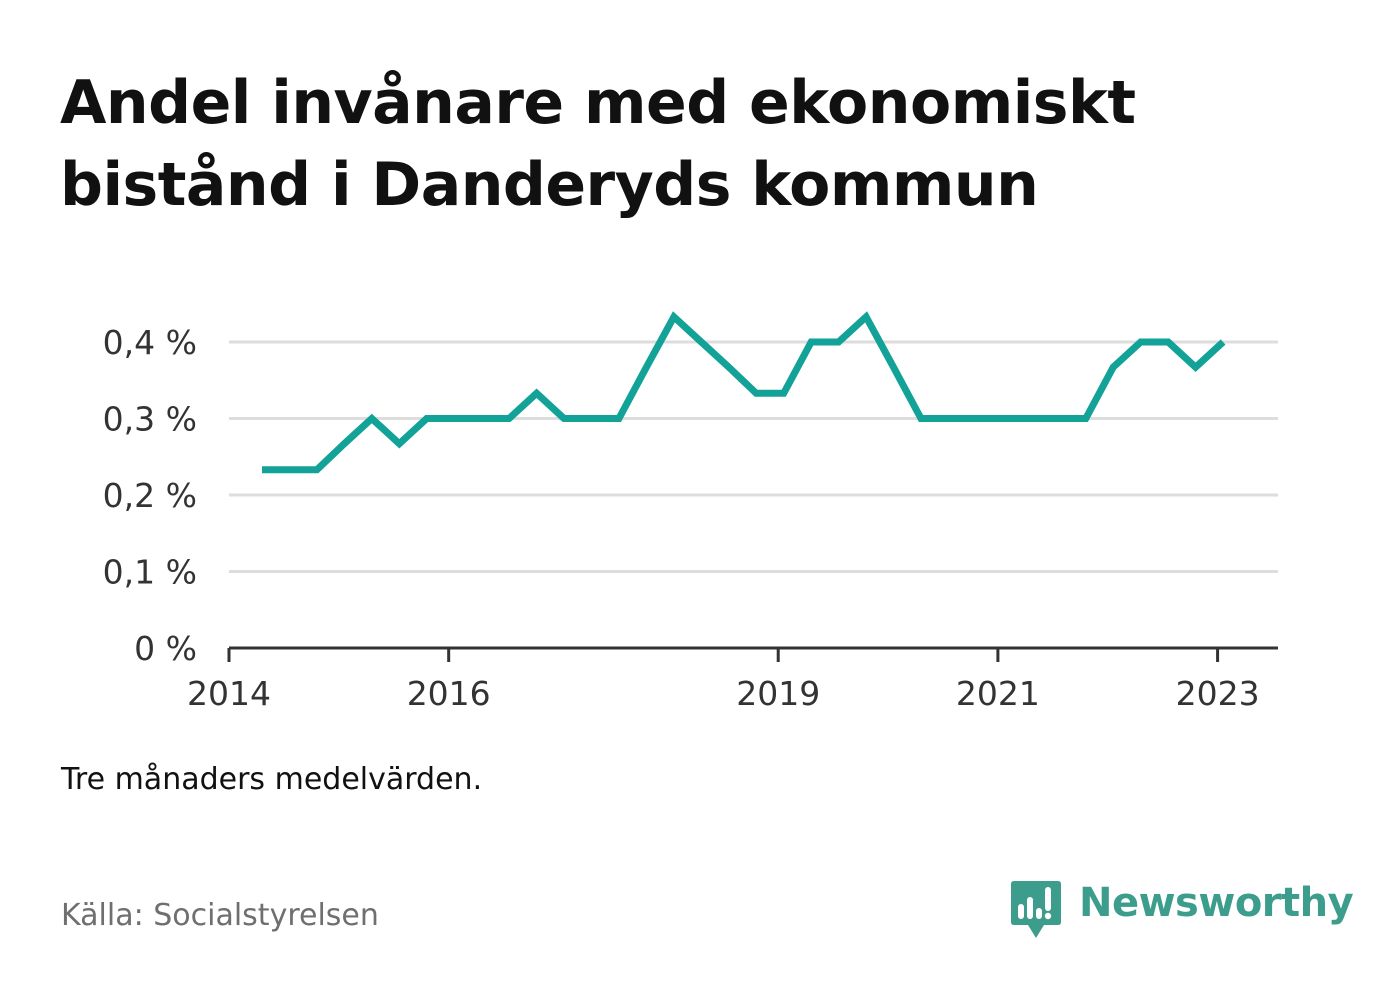  What do you see at coordinates (449, 693) in the screenshot?
I see `x-tick-label: 2016` at bounding box center [449, 693].